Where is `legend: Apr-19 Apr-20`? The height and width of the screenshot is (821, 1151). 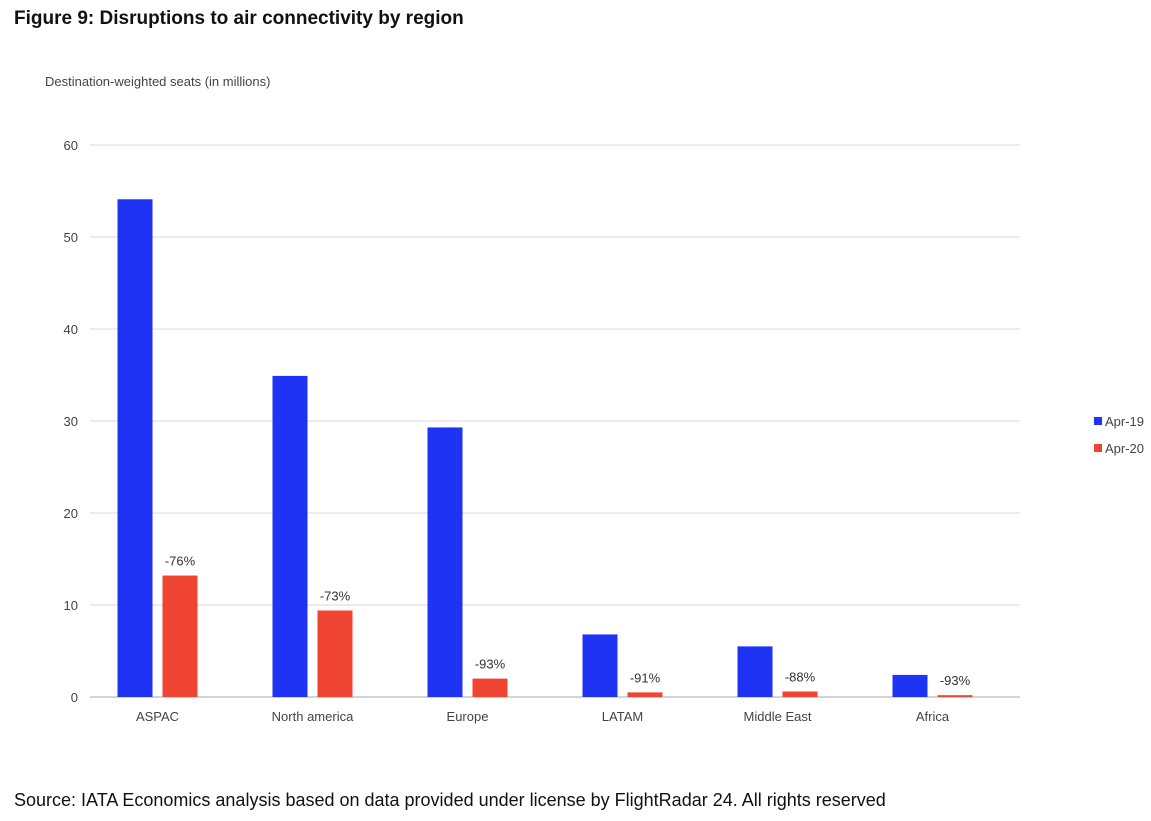
legend: Apr-19 Apr-20 is located at coordinates (1119, 435).